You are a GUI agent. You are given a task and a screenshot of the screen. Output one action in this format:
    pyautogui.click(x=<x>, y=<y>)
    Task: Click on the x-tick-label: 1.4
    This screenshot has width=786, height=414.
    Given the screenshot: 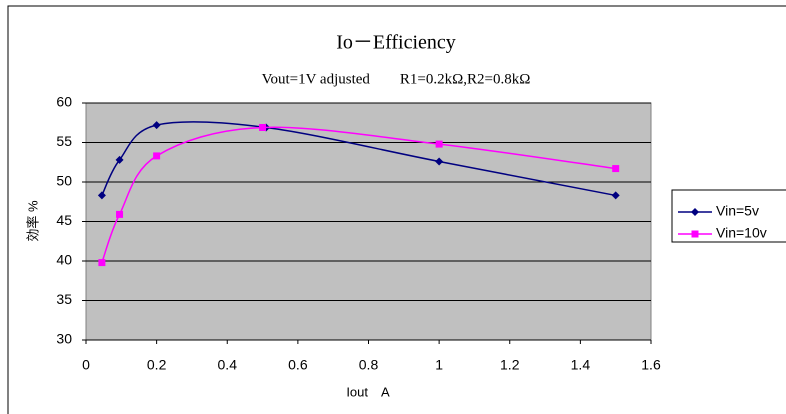 What is the action you would take?
    pyautogui.click(x=581, y=365)
    